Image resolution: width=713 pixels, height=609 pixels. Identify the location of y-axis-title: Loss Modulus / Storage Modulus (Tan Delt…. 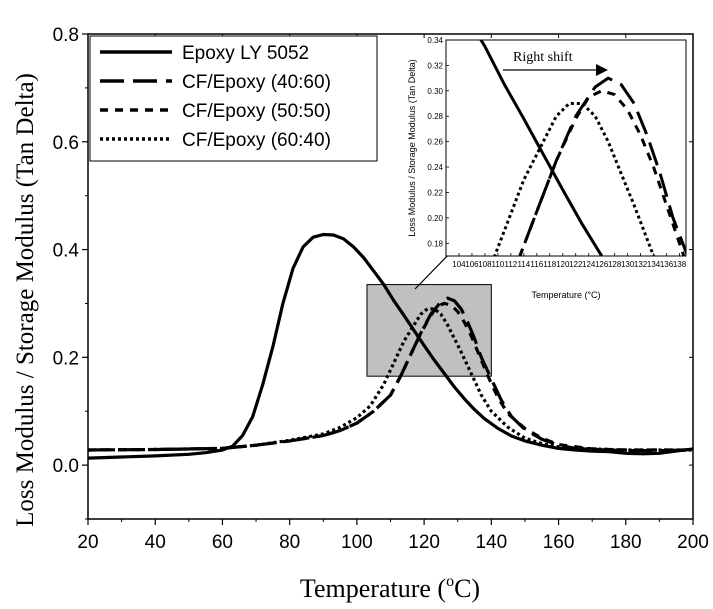
(25, 300).